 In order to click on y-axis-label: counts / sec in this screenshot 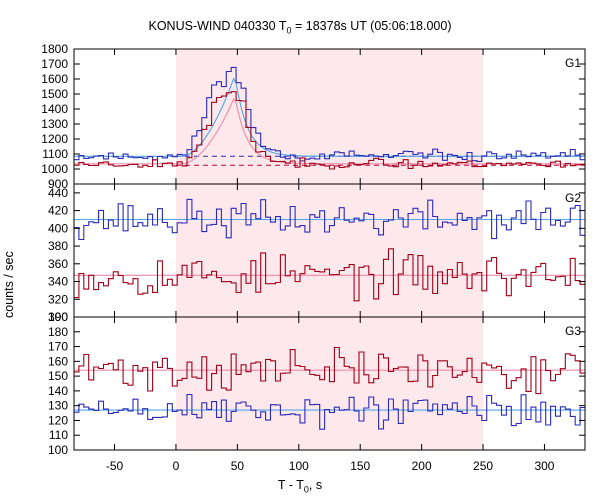, I will do `click(9, 284)`.